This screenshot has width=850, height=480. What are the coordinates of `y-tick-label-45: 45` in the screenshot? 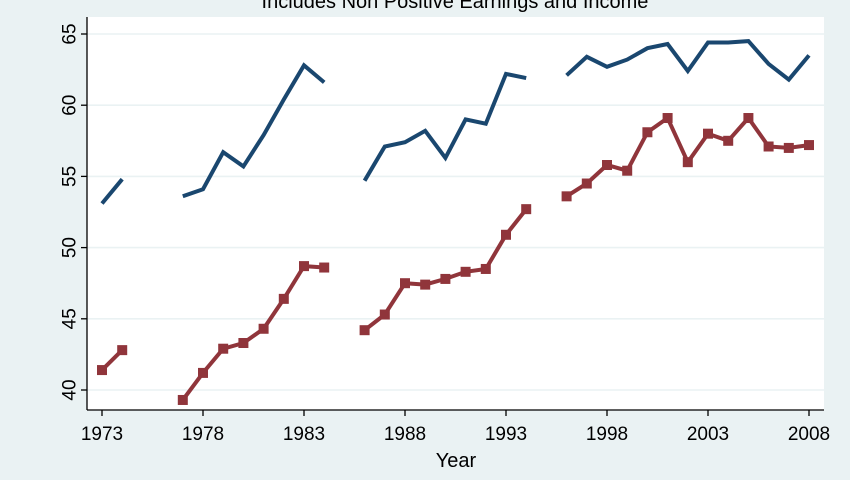 It's located at (70, 318).